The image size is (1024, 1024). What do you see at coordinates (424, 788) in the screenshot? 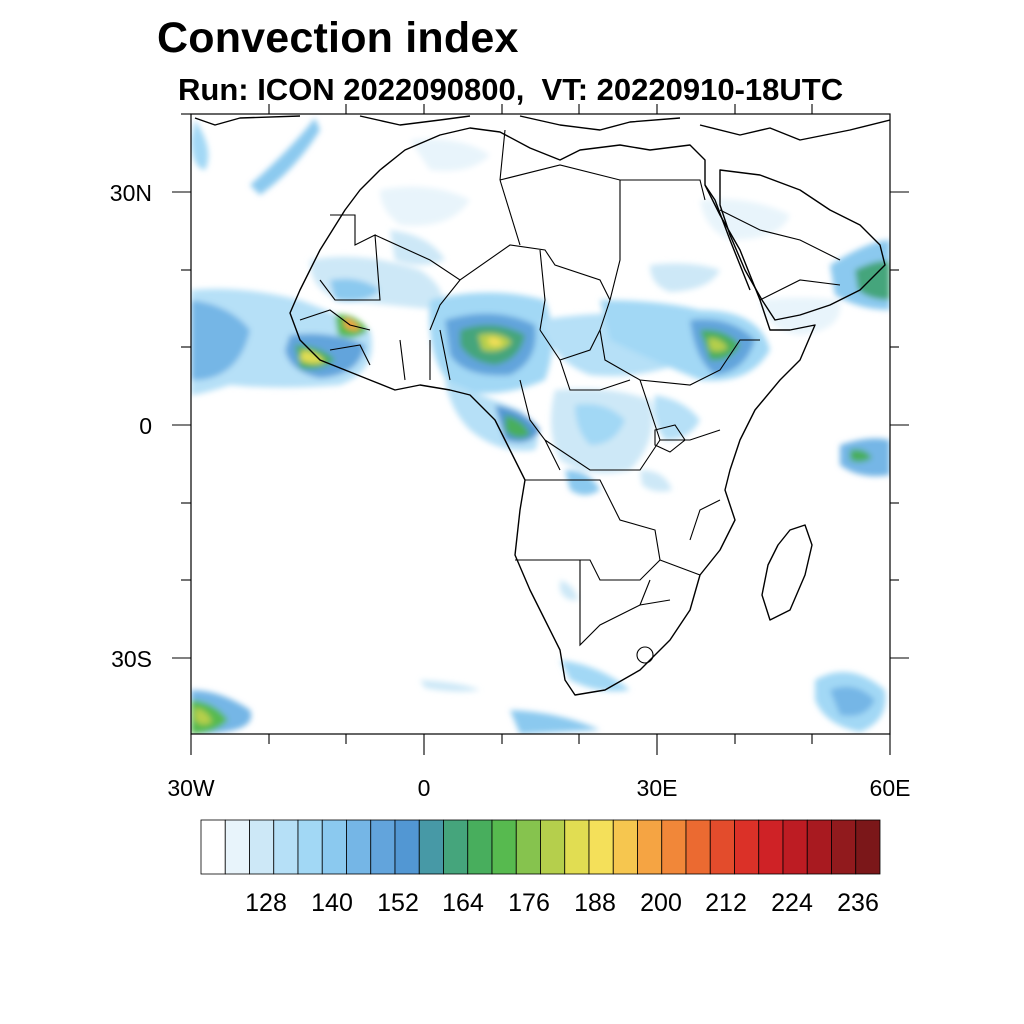
I see `lon-label-0: 0` at bounding box center [424, 788].